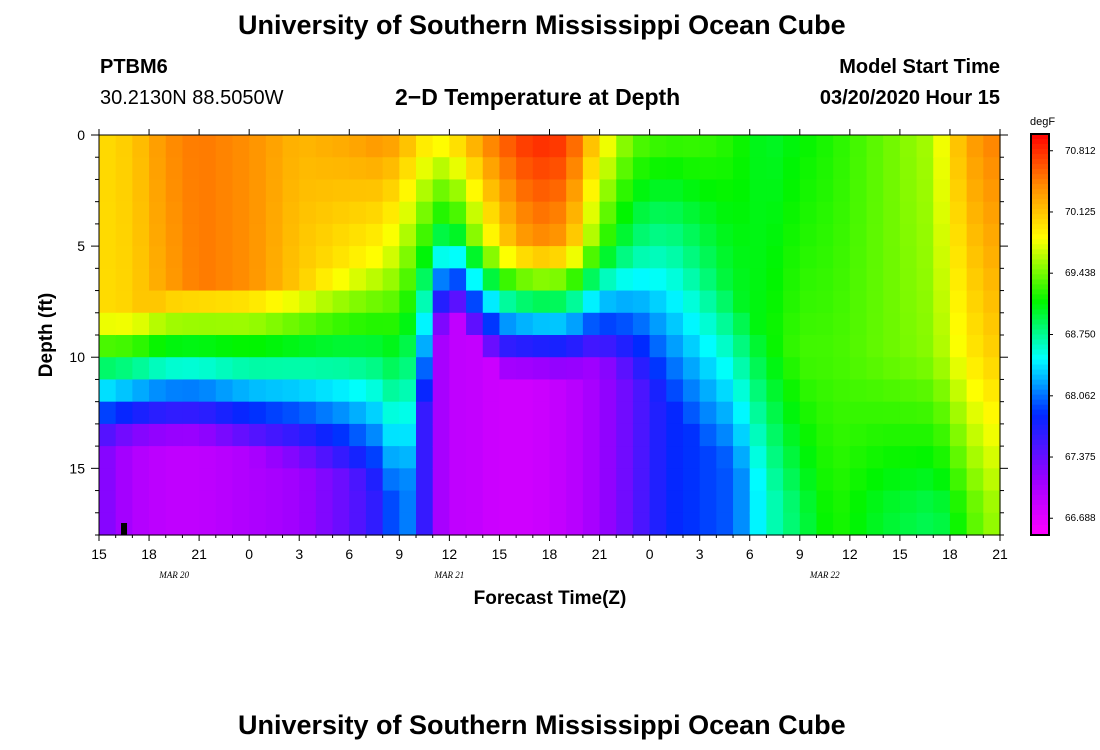  What do you see at coordinates (81, 135) in the screenshot?
I see `y-tick-label: 0` at bounding box center [81, 135].